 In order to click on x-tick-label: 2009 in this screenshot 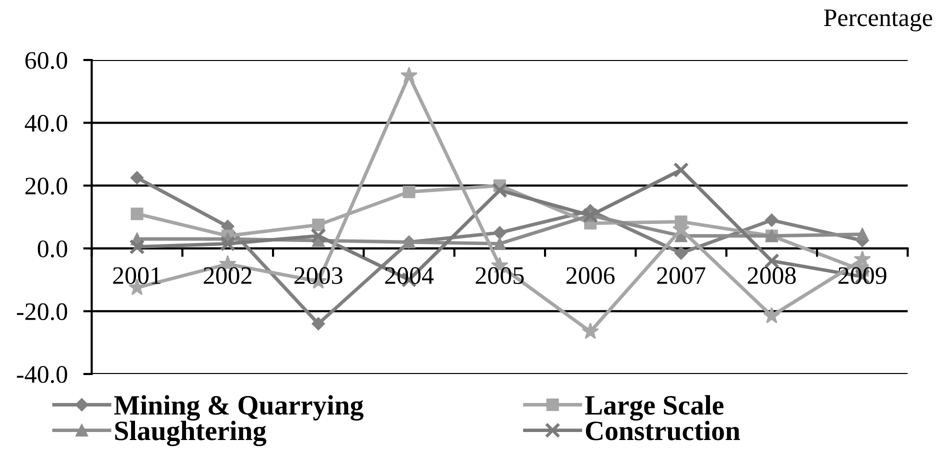, I will do `click(862, 275)`.